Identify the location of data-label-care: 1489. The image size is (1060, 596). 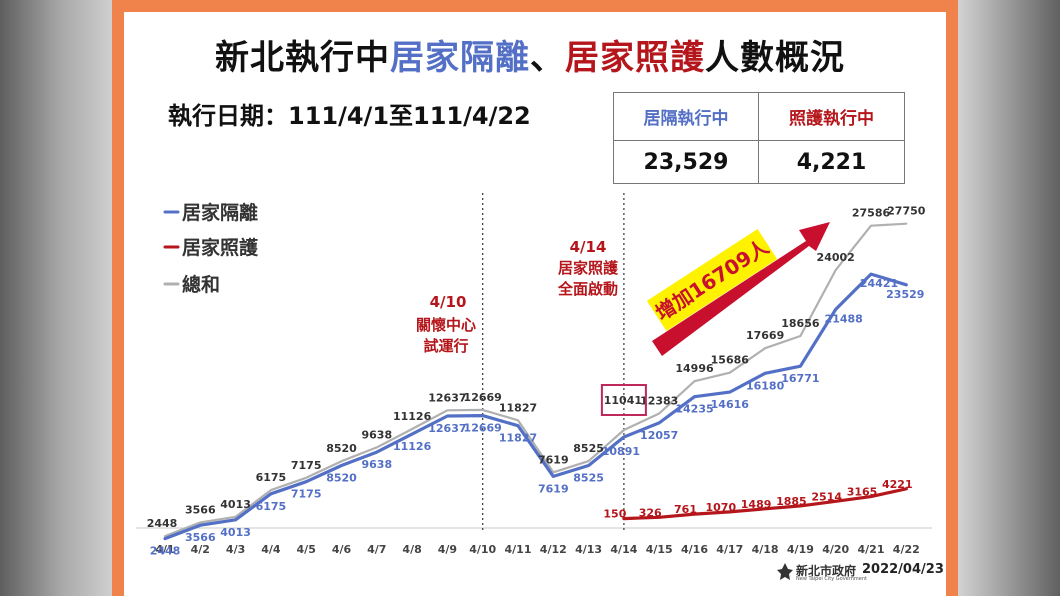
(756, 504).